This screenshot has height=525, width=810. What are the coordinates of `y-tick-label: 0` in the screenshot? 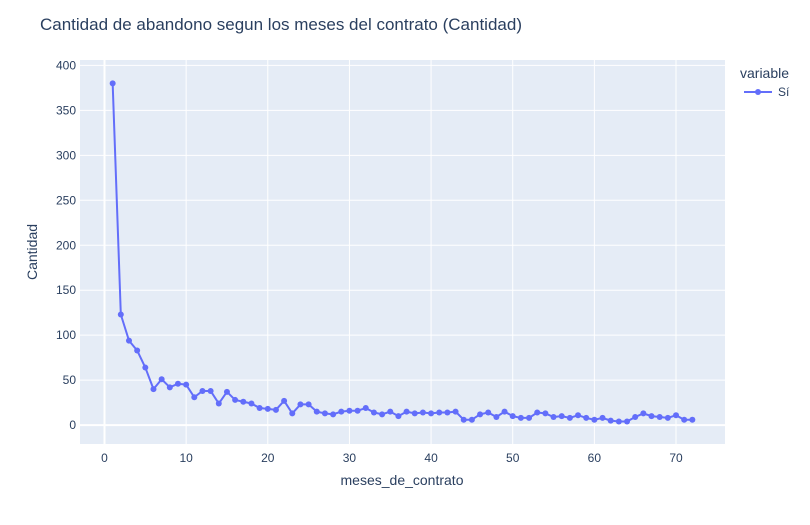 It's located at (72, 425).